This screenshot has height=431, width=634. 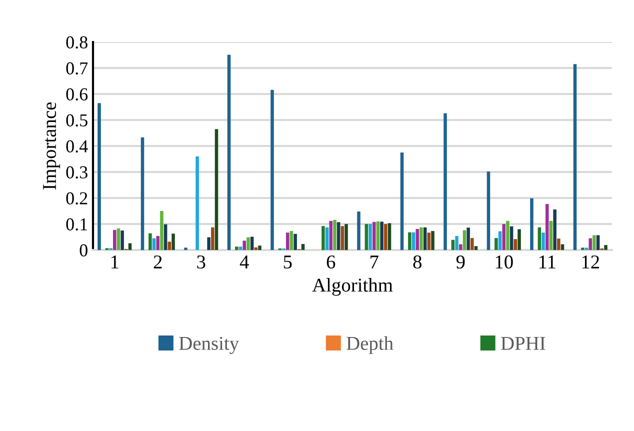 I want to click on y-tick-label: 0.2, so click(x=77, y=198).